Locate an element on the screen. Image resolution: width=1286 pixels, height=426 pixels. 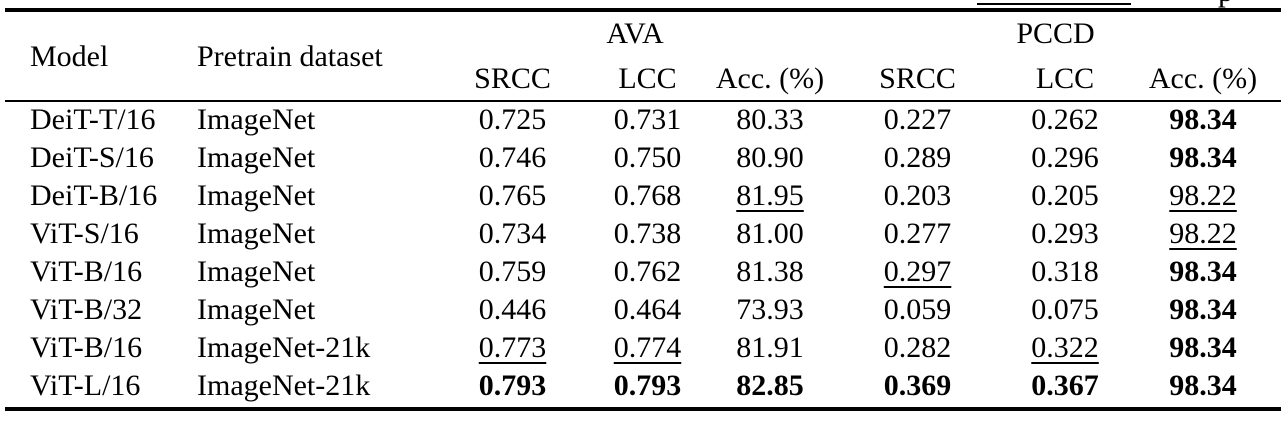
col-header-ava-acc: Acc. (%) is located at coordinates (770, 78).